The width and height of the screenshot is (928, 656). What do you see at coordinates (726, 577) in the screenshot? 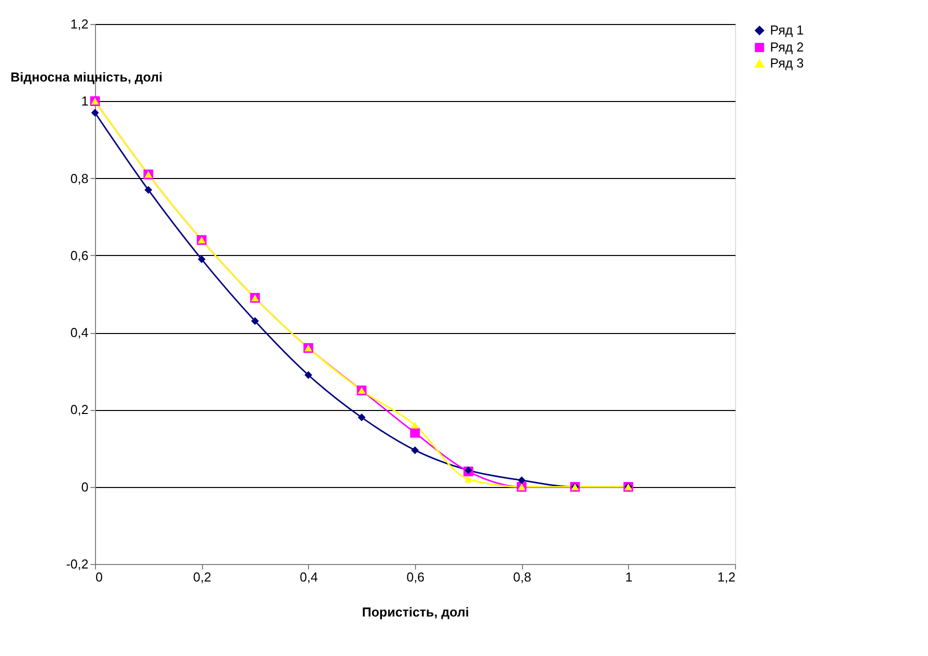
I see `x-tick-label: 1,2` at bounding box center [726, 577].